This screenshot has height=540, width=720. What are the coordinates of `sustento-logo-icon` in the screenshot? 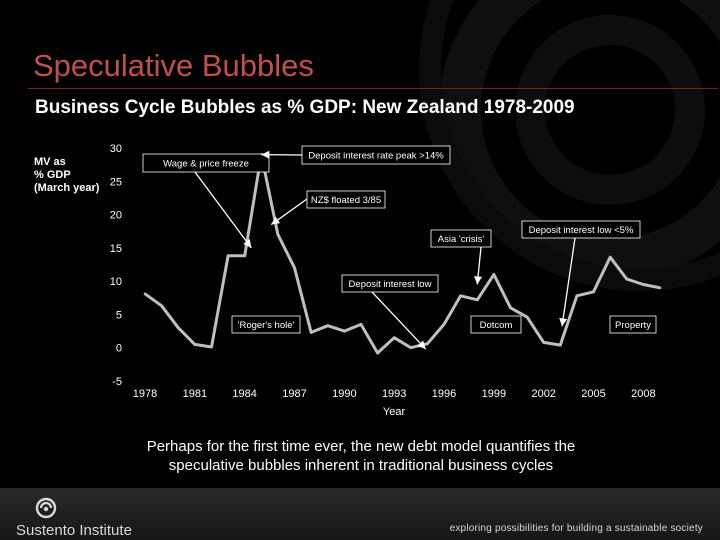 It's located at (46, 508).